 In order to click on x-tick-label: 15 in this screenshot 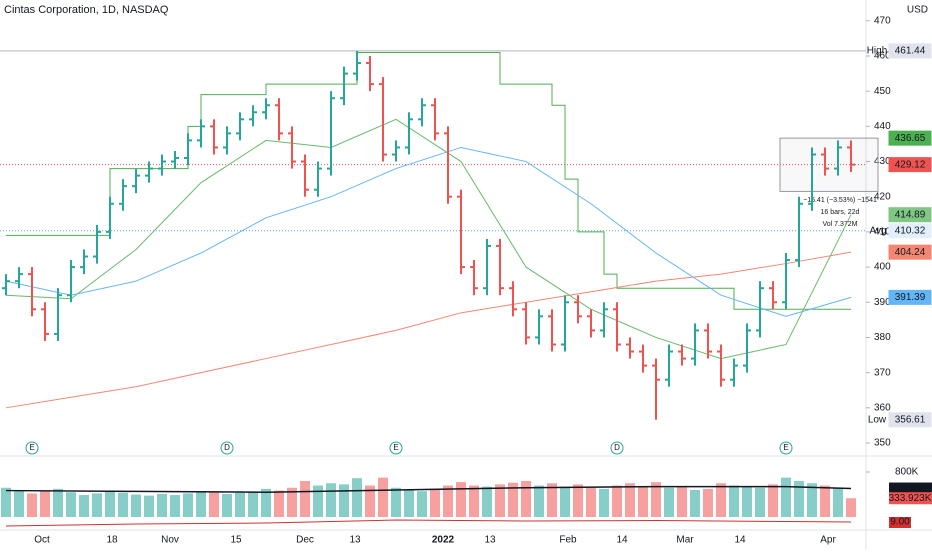, I will do `click(236, 540)`.